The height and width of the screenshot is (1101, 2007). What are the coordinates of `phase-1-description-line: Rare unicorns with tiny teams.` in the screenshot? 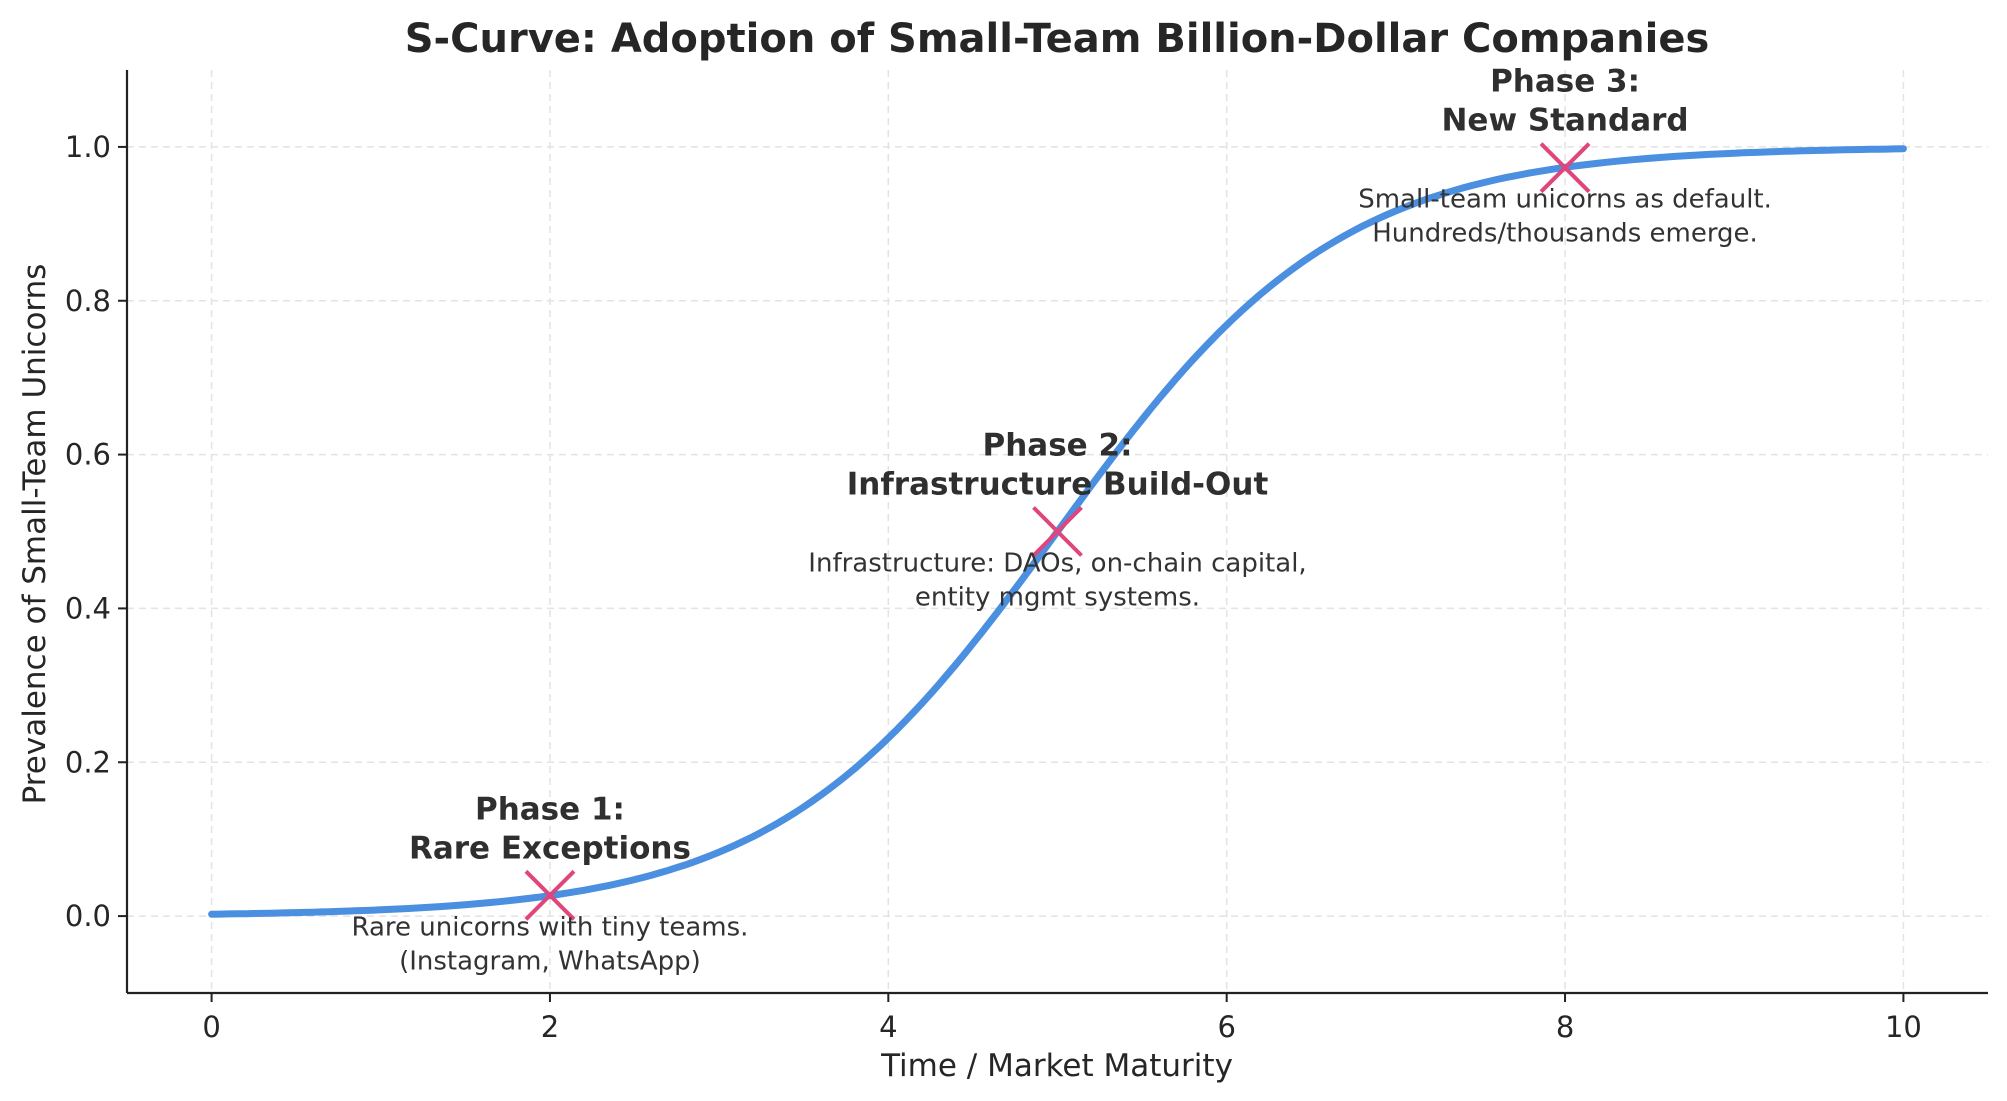 It's located at (549, 927).